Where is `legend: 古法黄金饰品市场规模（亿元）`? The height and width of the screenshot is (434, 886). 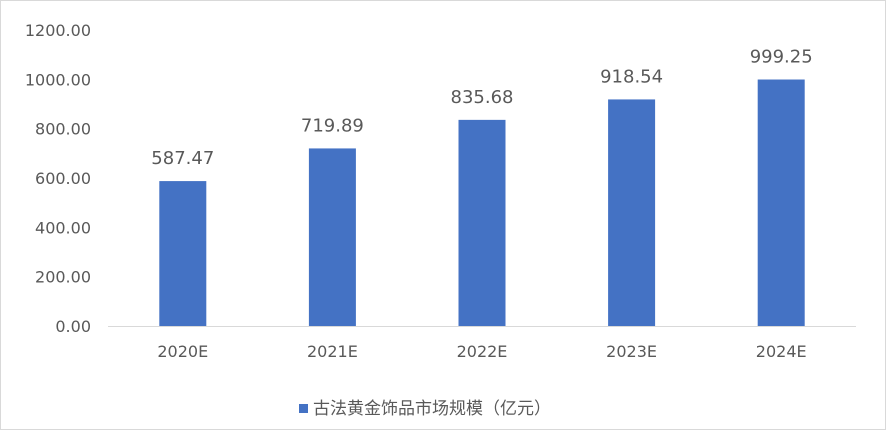
legend: 古法黄金饰品市场规模（亿元） is located at coordinates (425, 409).